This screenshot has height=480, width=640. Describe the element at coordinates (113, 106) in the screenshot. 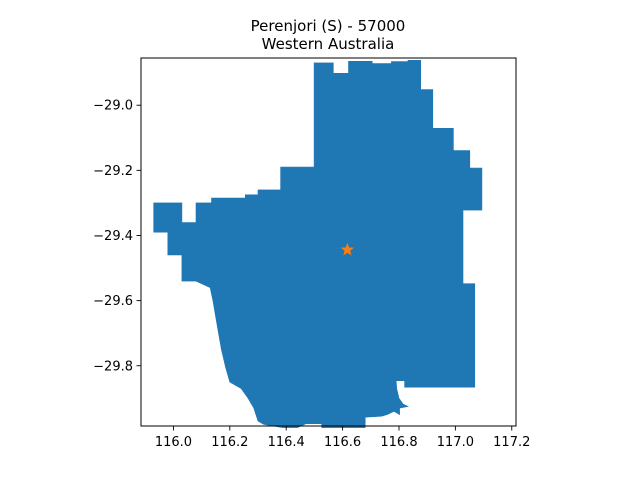

I see `y-tick-label: −29.0` at that location.